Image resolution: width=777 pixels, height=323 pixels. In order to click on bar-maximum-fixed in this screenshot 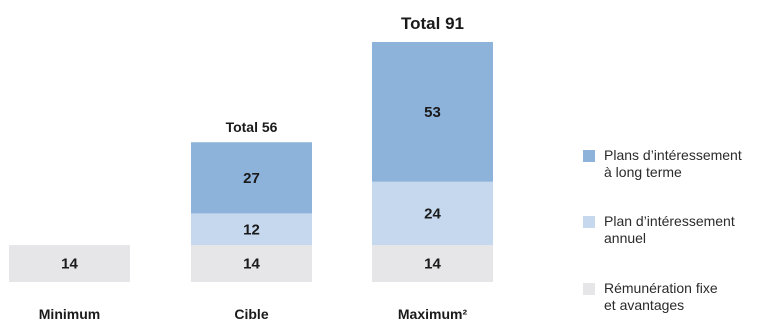, I will do `click(432, 263)`.